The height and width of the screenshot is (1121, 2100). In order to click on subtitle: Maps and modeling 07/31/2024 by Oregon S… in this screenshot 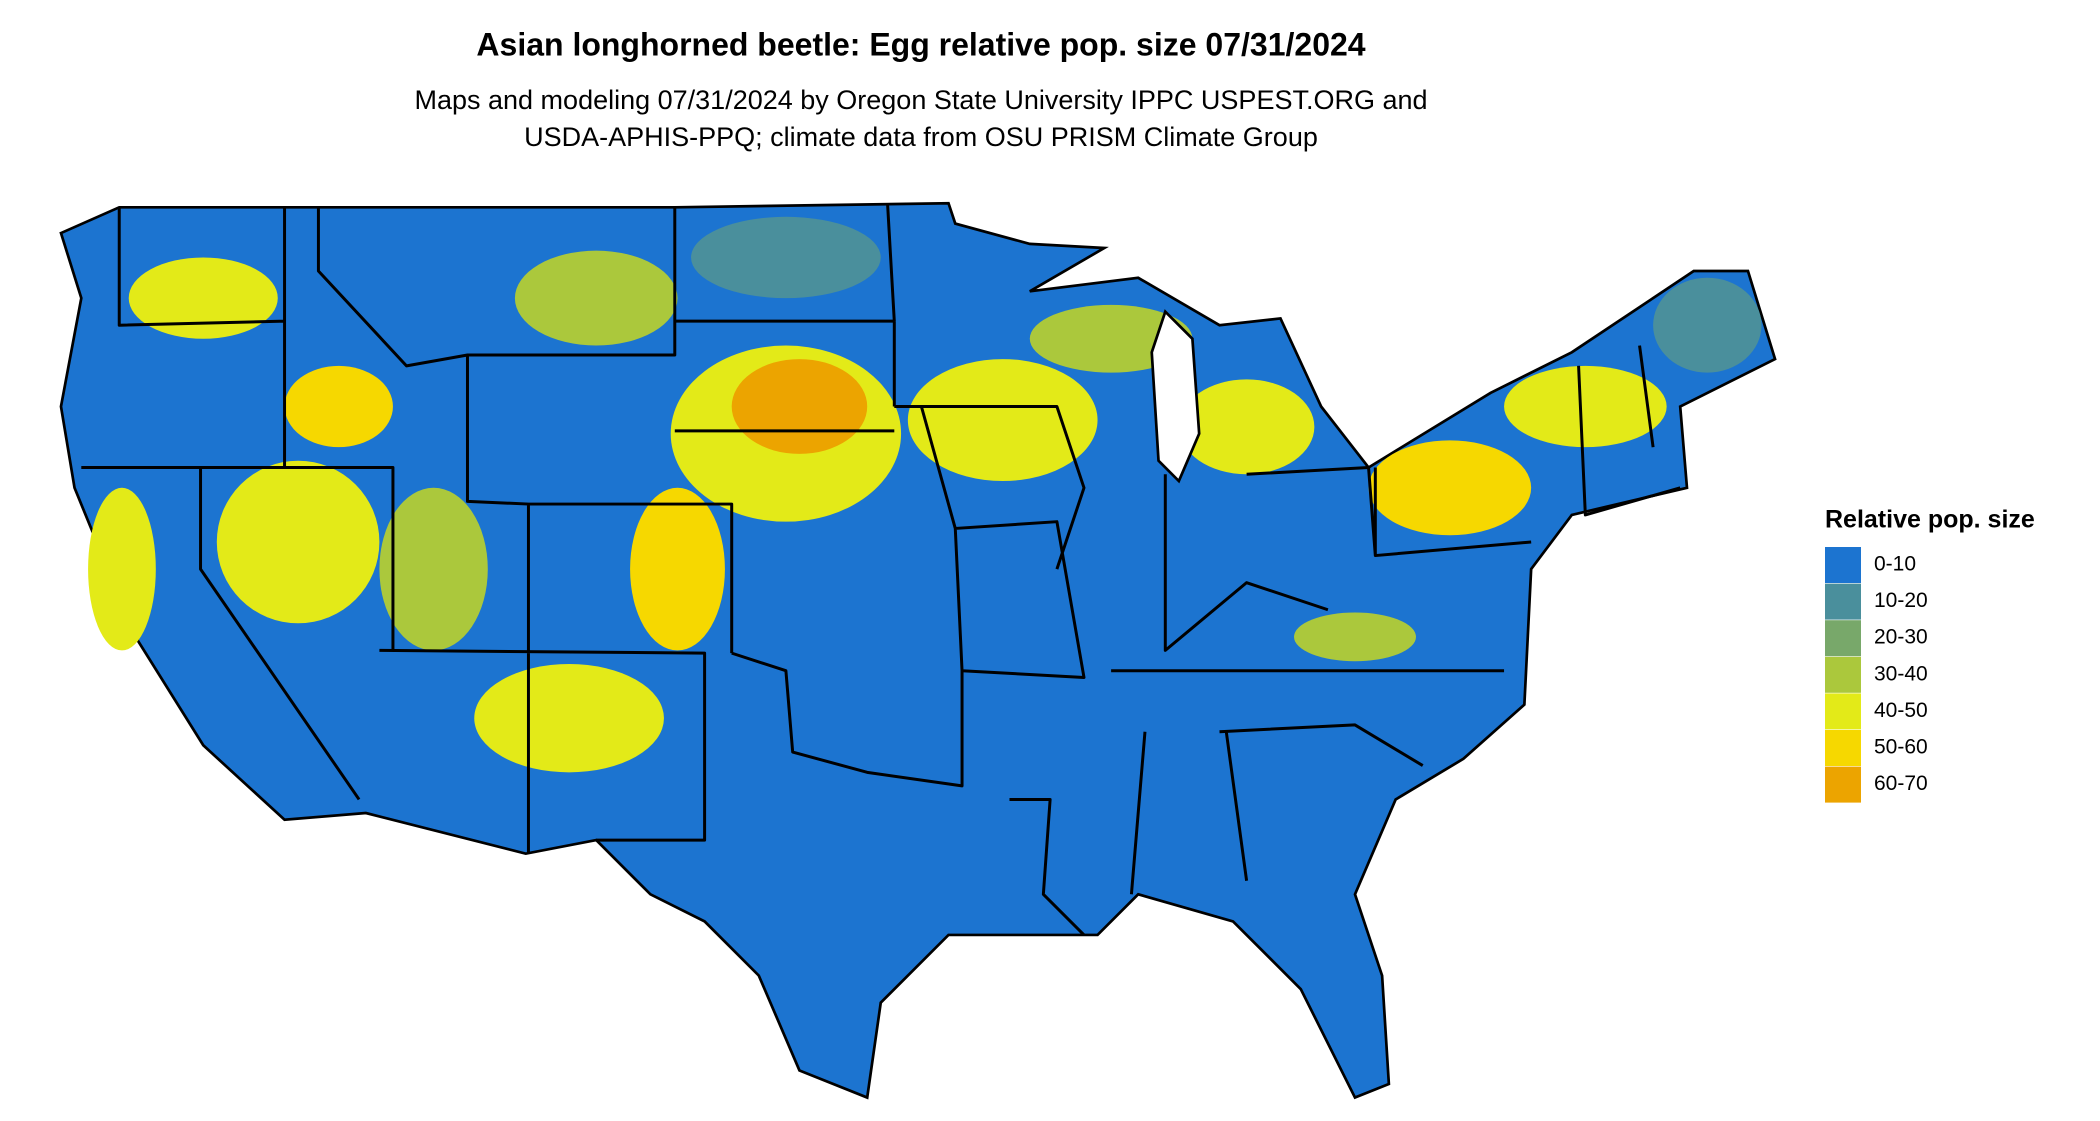, I will do `click(920, 100)`.